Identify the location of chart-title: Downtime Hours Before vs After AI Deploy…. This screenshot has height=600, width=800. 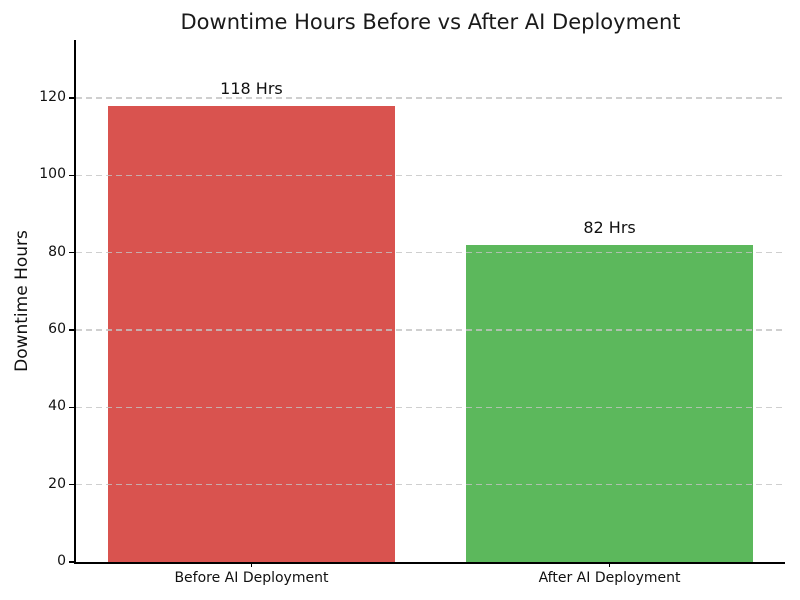
(430, 22).